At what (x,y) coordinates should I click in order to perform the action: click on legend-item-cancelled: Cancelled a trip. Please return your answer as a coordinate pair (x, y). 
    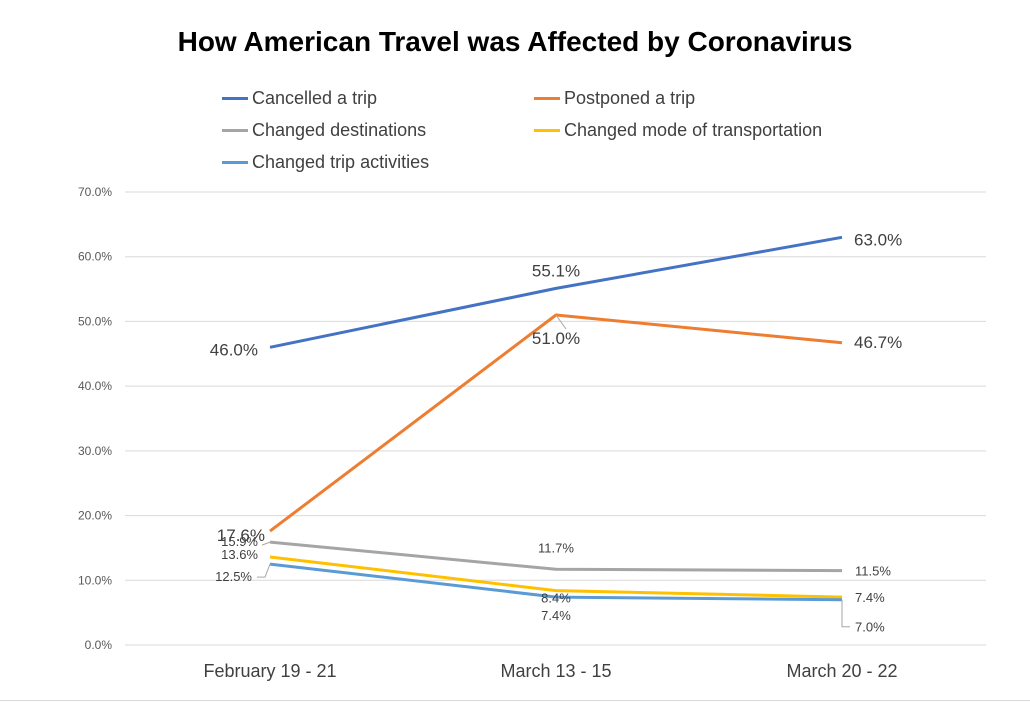
    Looking at the image, I should click on (299, 98).